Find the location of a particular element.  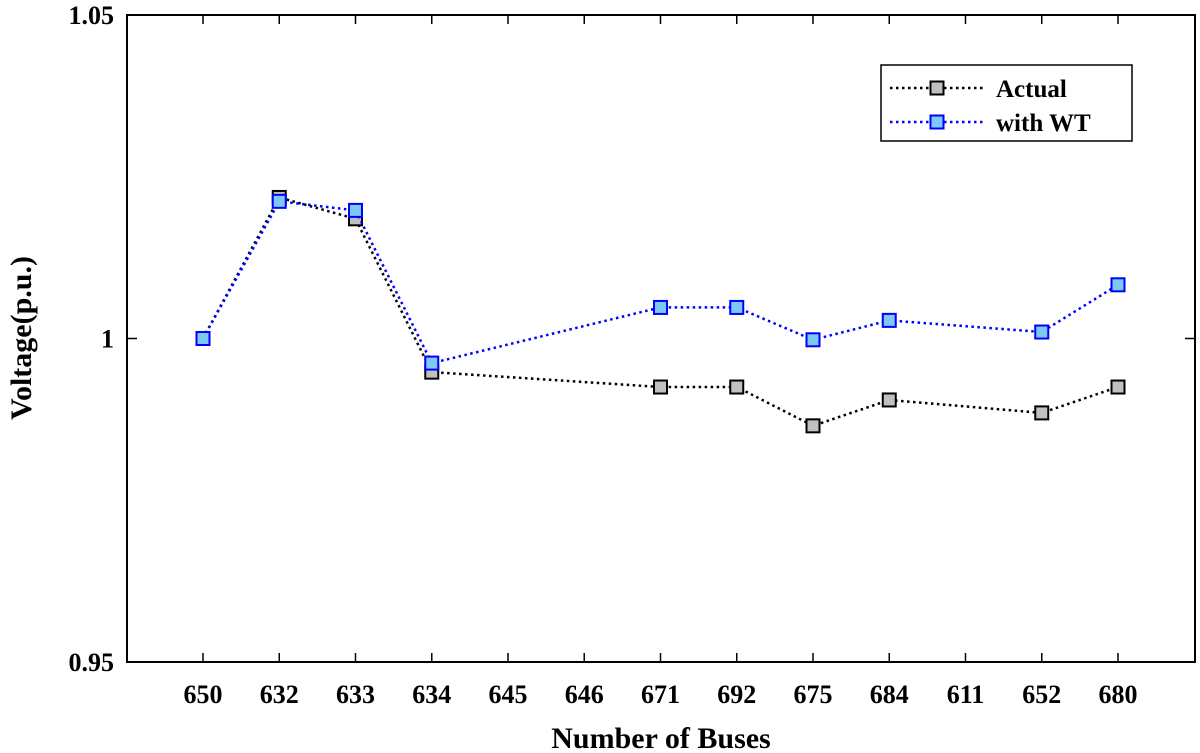

legend-box is located at coordinates (1006, 103).